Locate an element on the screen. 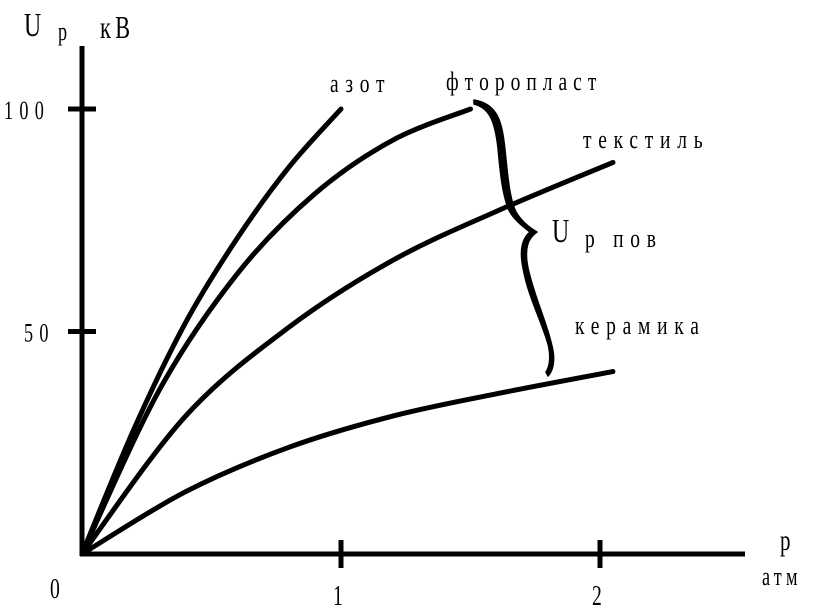 The image size is (819, 610). series-label-keramika: керамика is located at coordinates (640, 325).